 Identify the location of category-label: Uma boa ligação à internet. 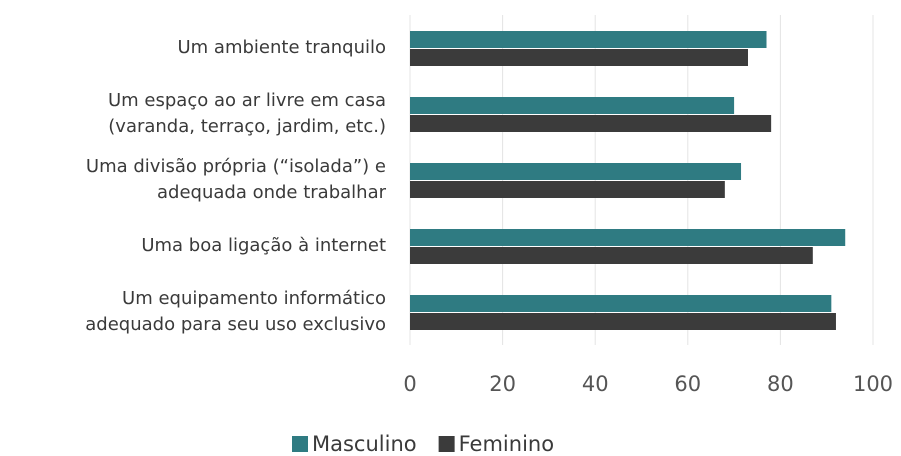
(263, 245).